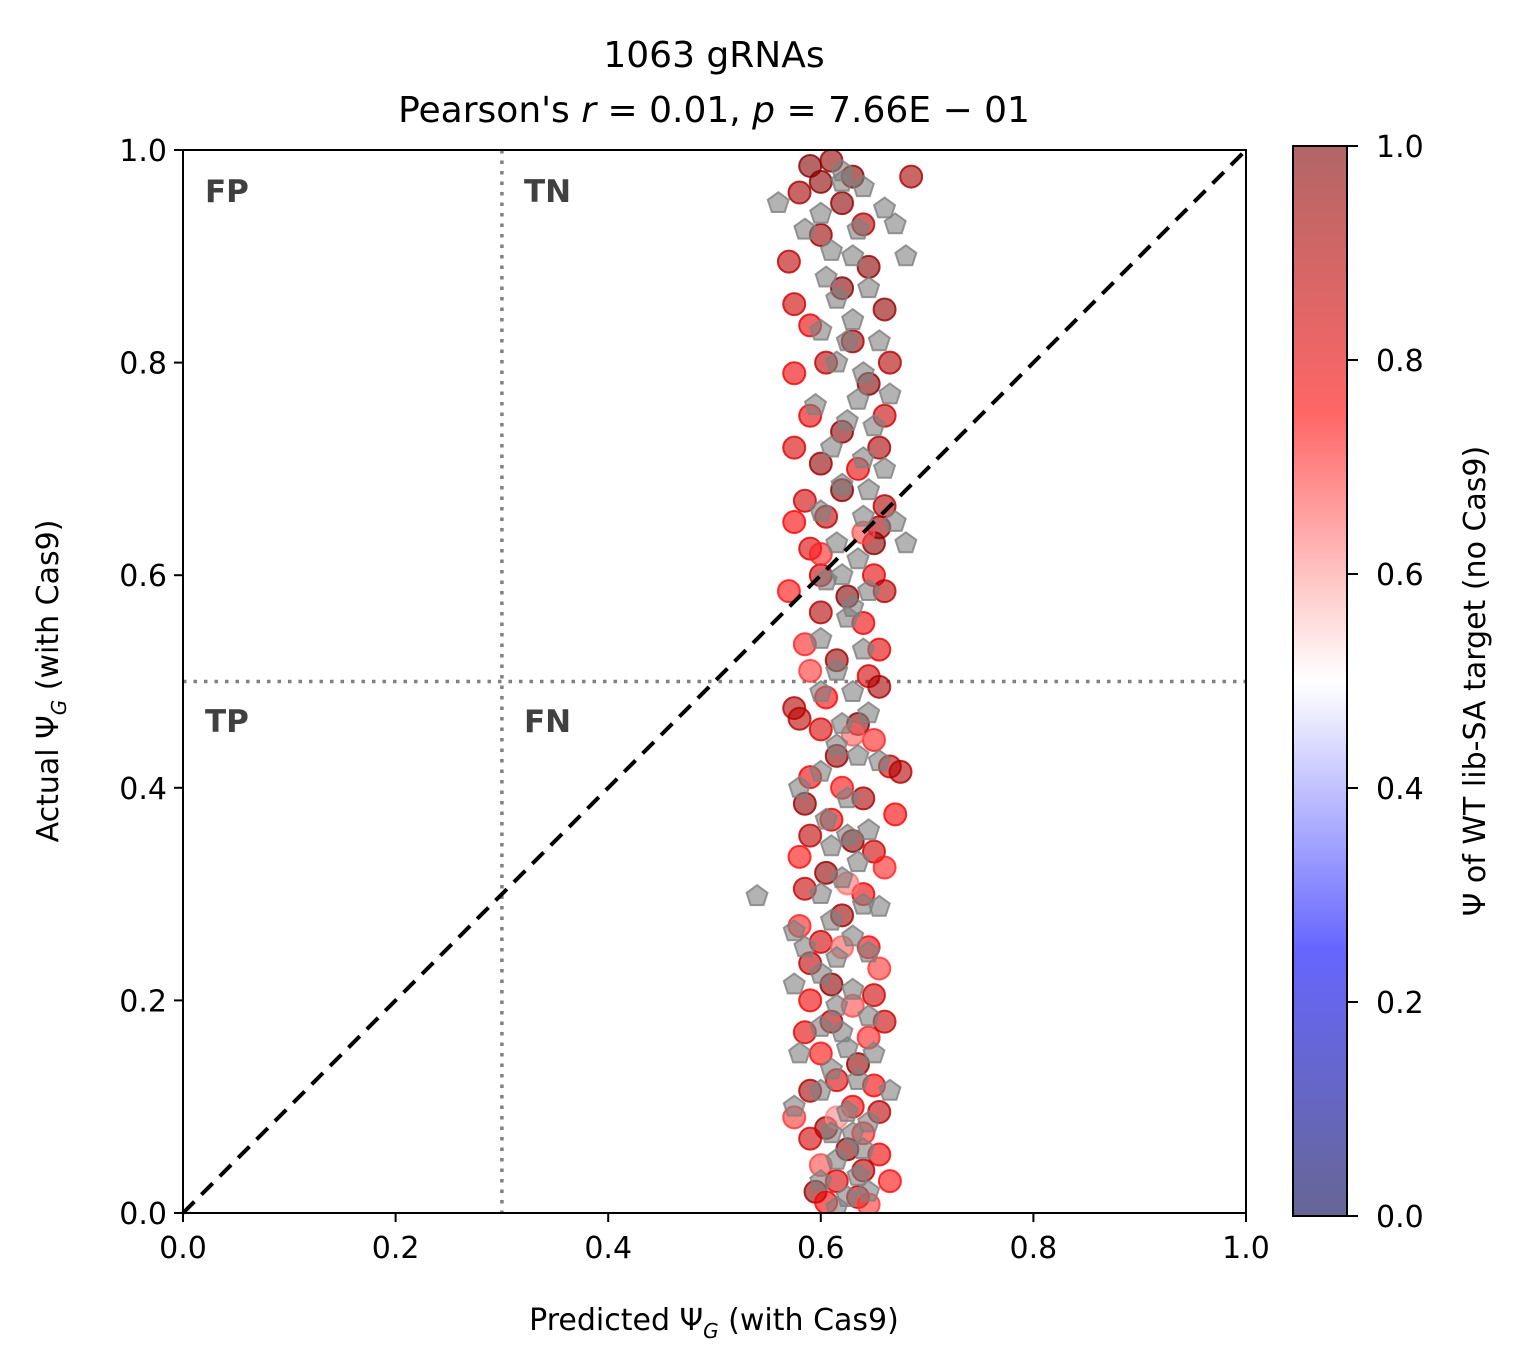  I want to click on x-tick-label: 0.0, so click(183, 1248).